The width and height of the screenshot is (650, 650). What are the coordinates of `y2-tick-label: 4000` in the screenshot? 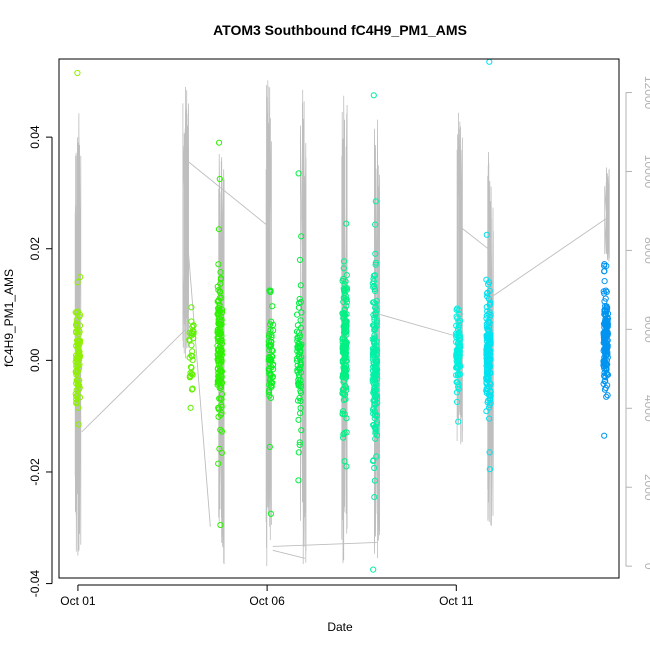 It's located at (646, 408).